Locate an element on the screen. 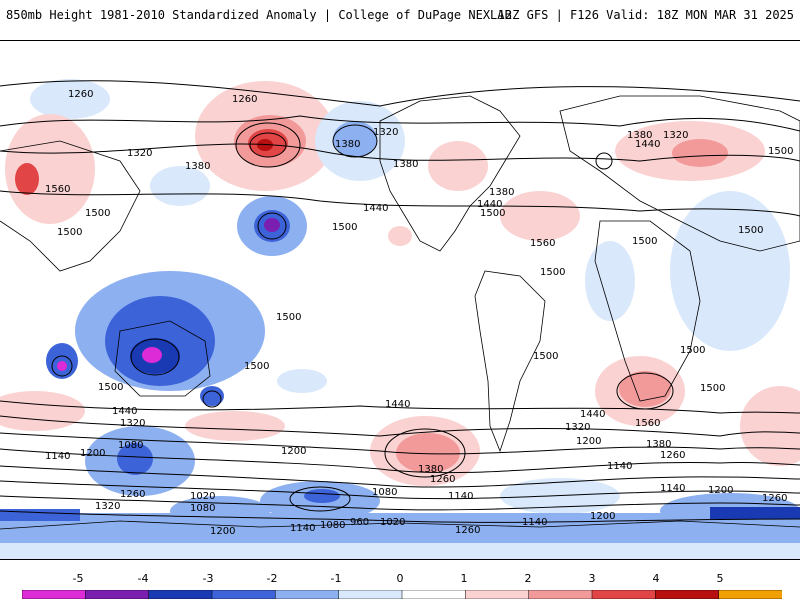  eurasia-outline is located at coordinates (679, 173).